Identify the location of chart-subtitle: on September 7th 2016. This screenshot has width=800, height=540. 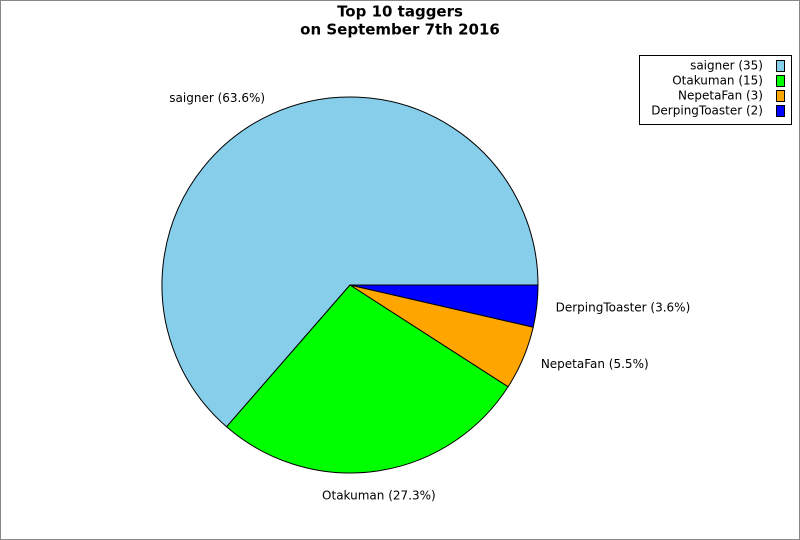
(400, 30).